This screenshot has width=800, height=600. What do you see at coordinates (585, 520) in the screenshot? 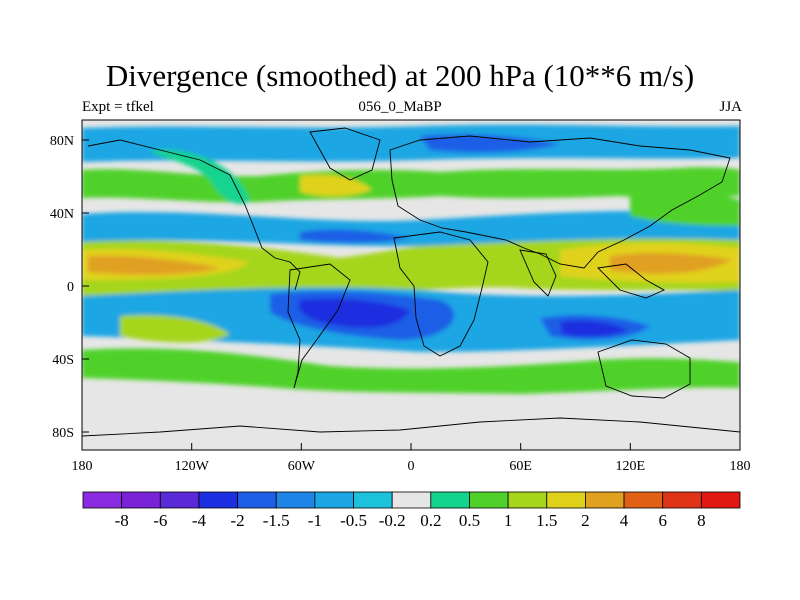
I see `colorbar-label: 2` at bounding box center [585, 520].